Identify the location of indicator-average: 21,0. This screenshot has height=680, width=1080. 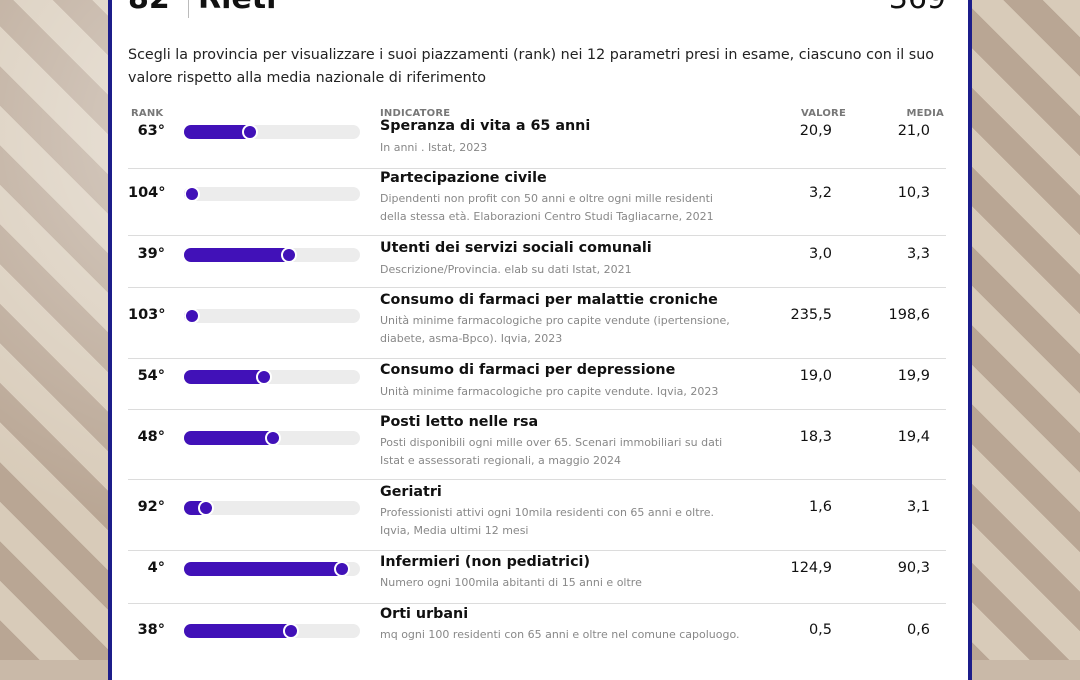
(913, 131).